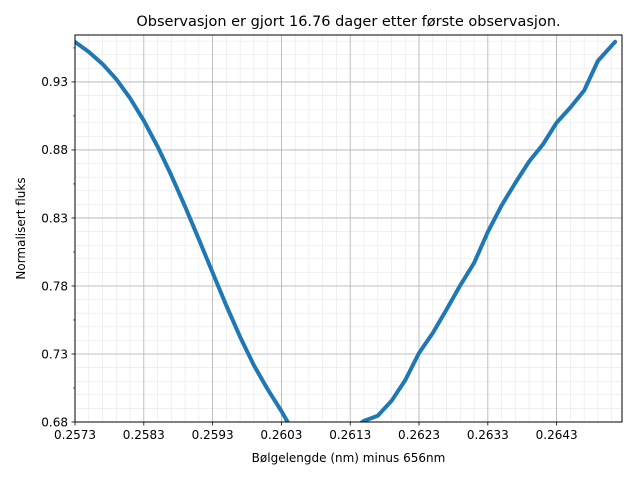  I want to click on x-tick-label: 0.2573, so click(75, 435).